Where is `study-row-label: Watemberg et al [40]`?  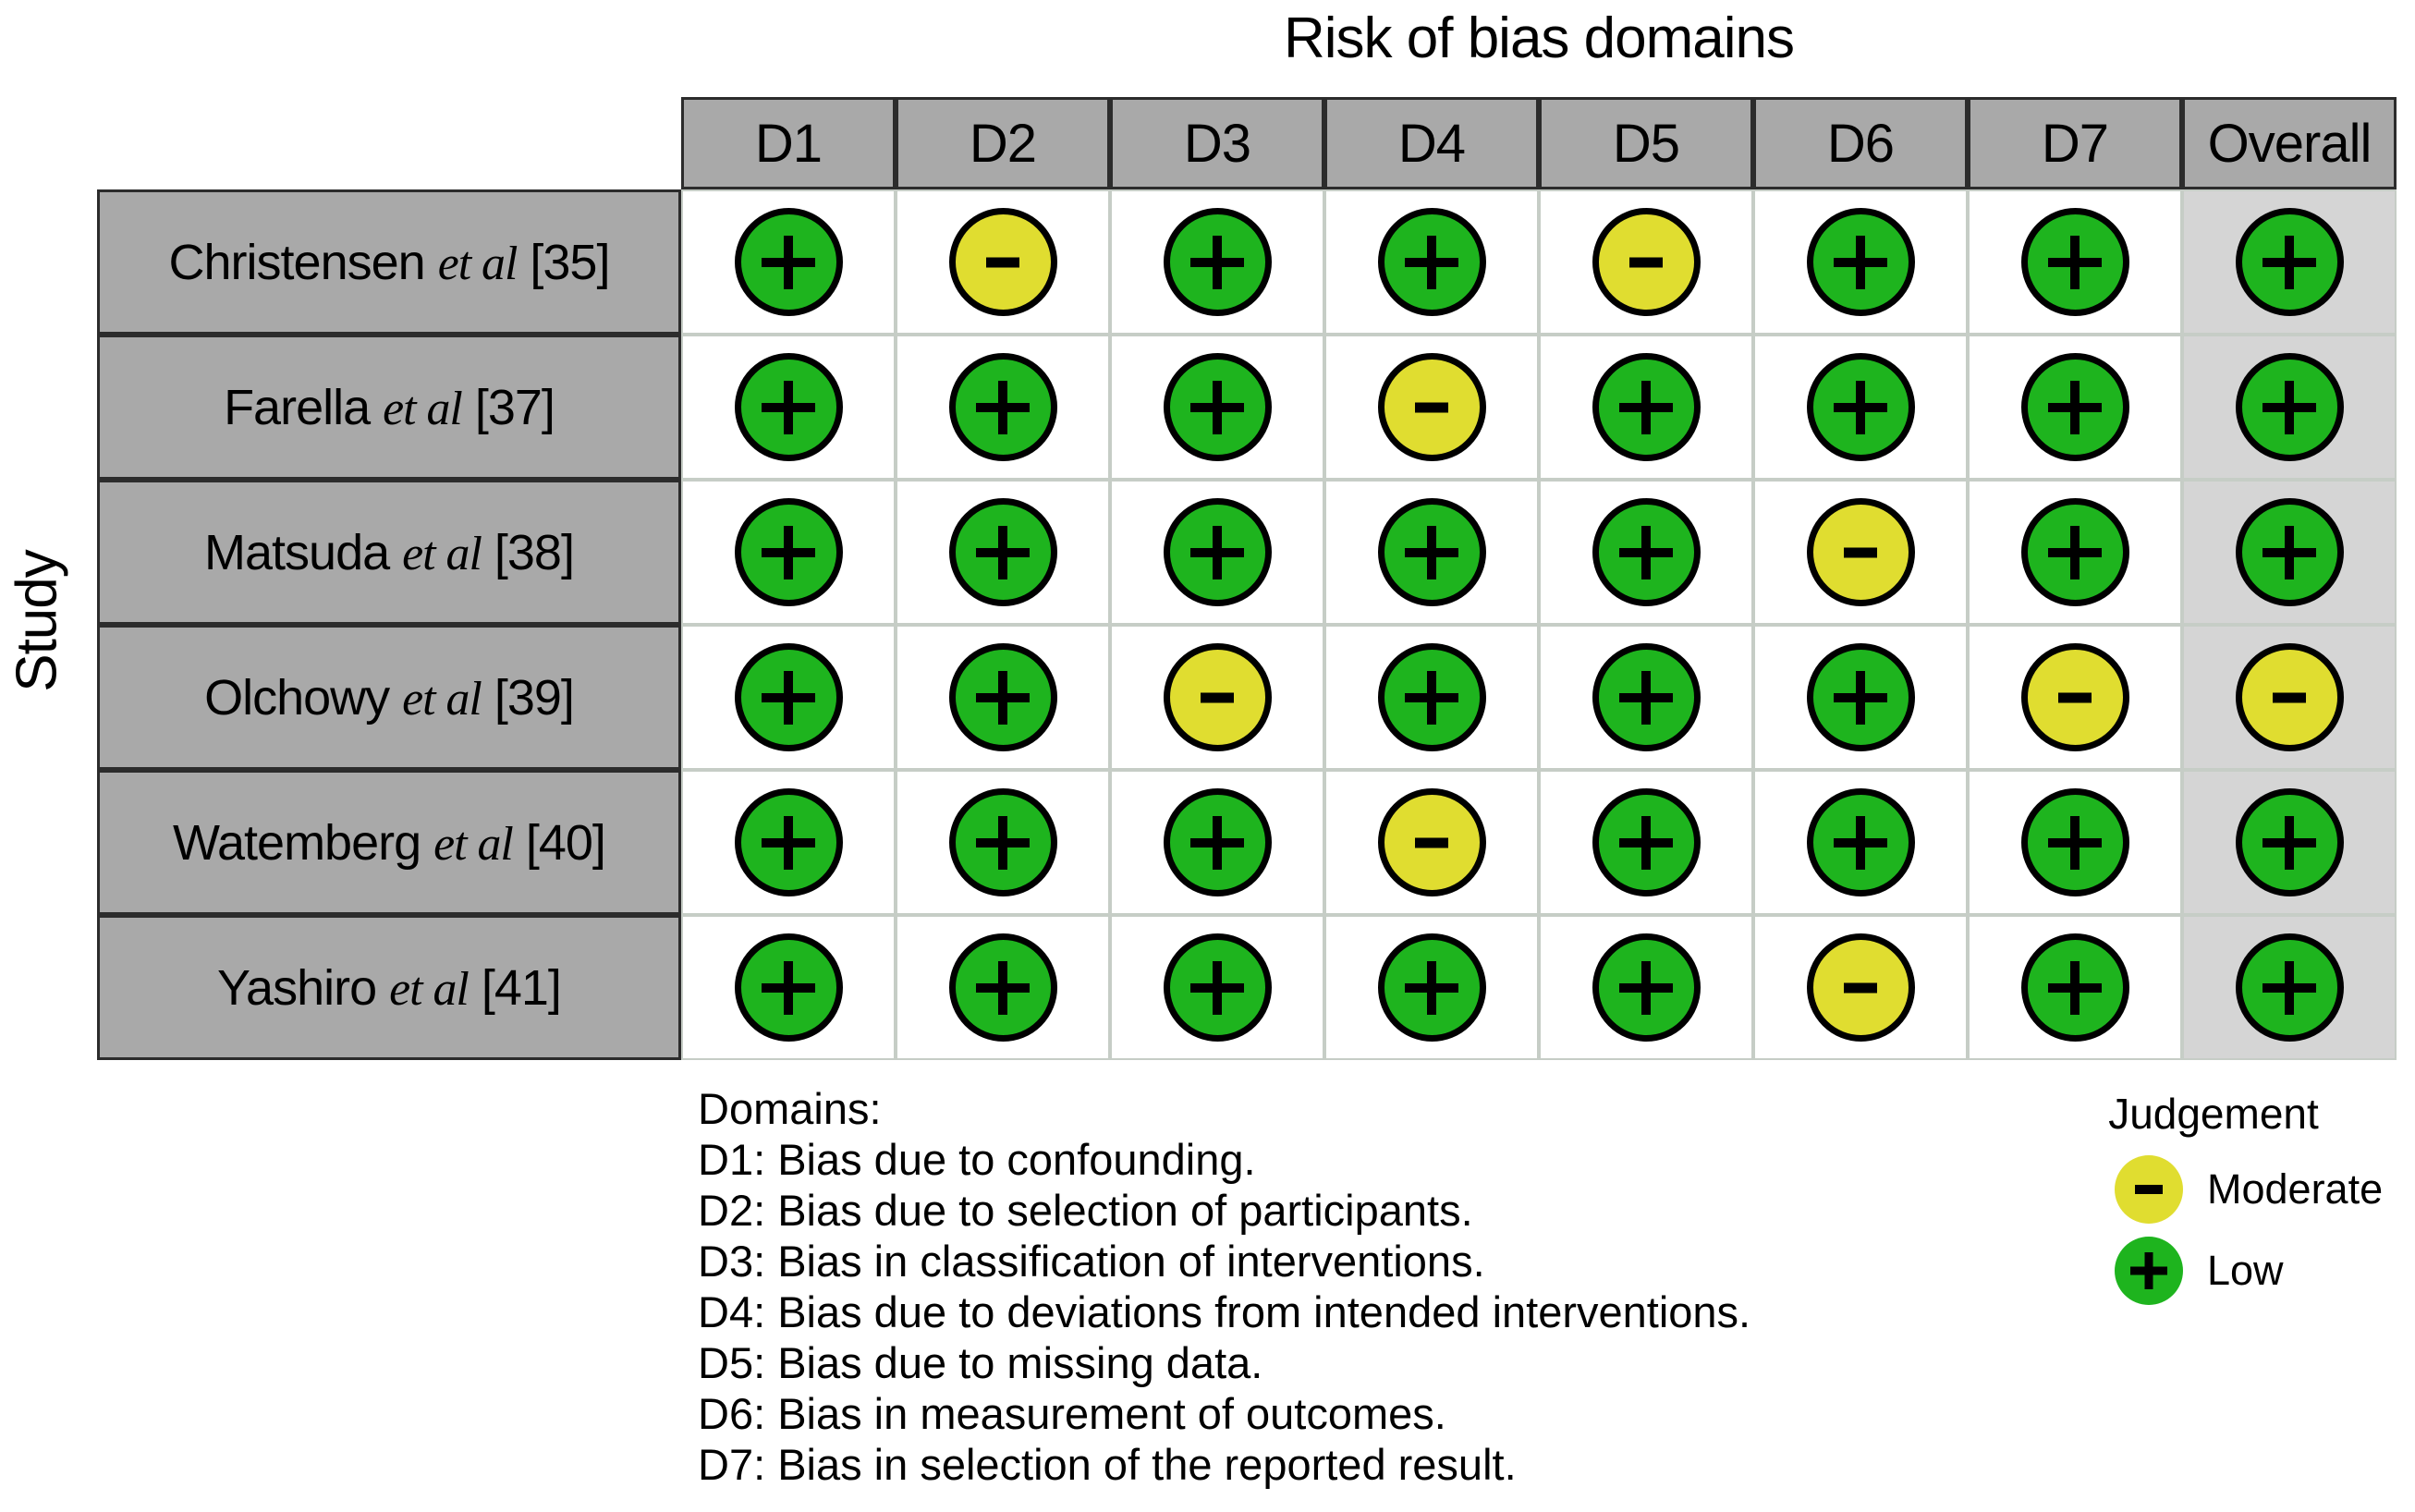 study-row-label: Watemberg et al [40] is located at coordinates (389, 843).